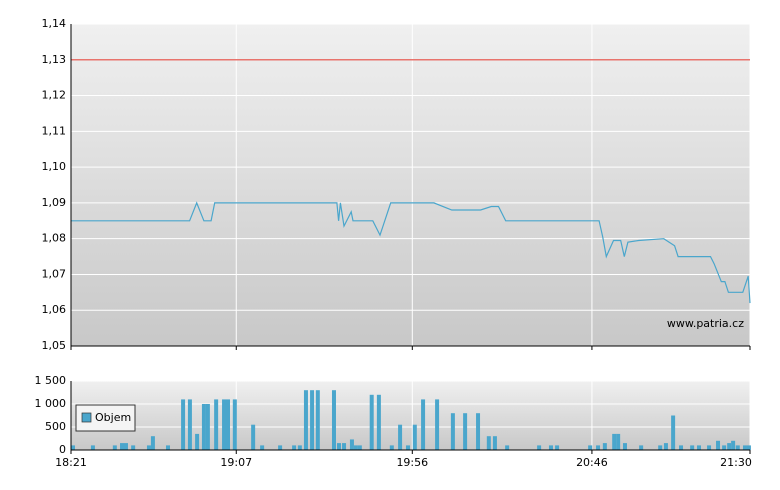 Image resolution: width=780 pixels, height=490 pixels. What do you see at coordinates (54, 95) in the screenshot?
I see `y-tick-label: 1,12` at bounding box center [54, 95].